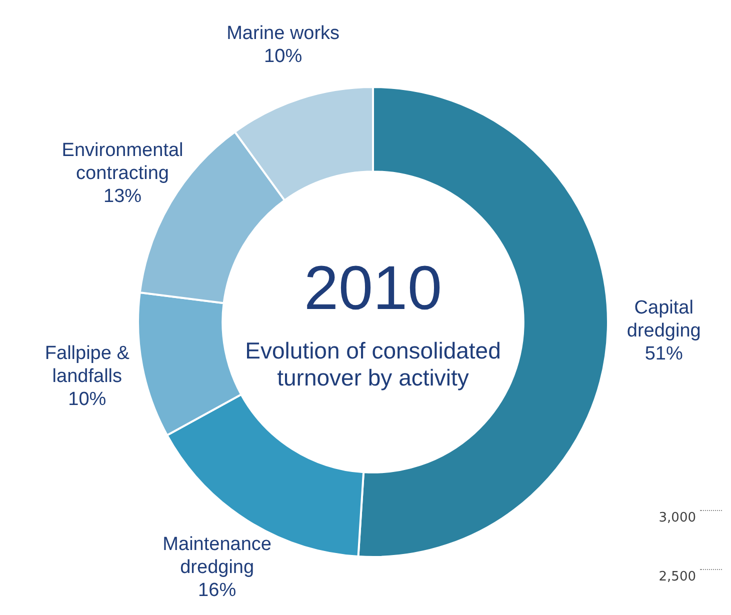 This screenshot has width=731, height=615. What do you see at coordinates (123, 162) in the screenshot?
I see `slice-label: Environmental contracting` at bounding box center [123, 162].